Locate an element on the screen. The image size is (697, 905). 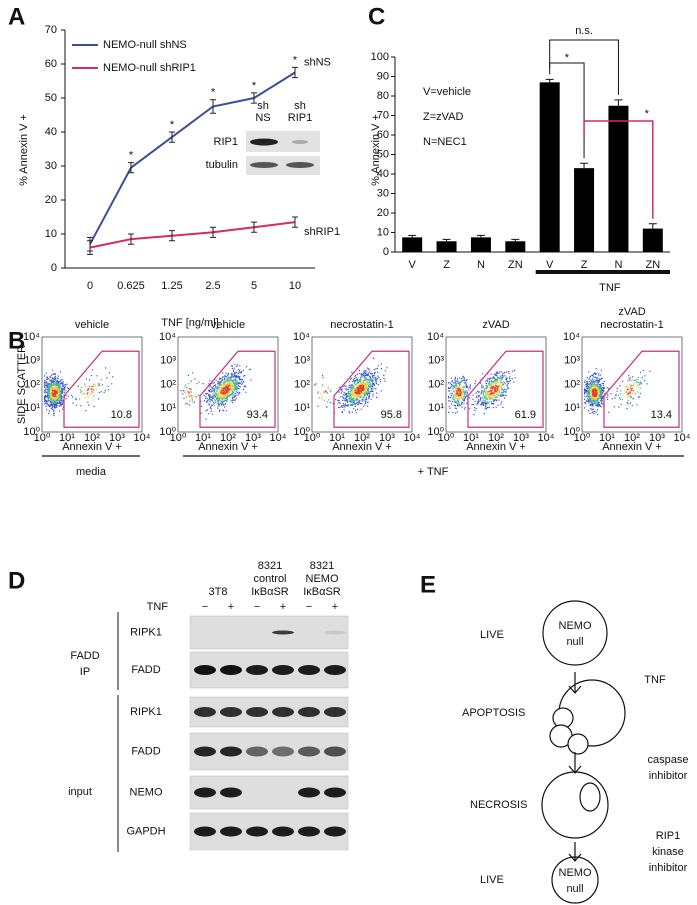
inset-column: NS is located at coordinates (262, 118).